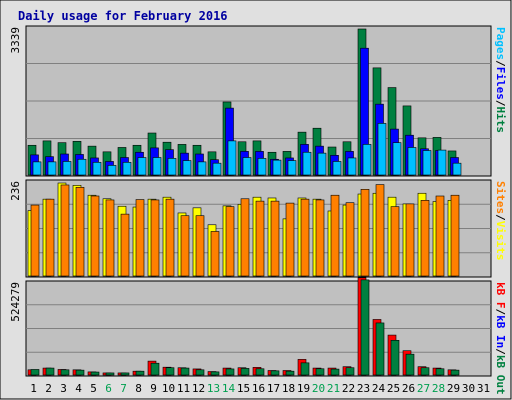 The width and height of the screenshot is (512, 400). I want to click on x-tick-label: 28, so click(438, 388).